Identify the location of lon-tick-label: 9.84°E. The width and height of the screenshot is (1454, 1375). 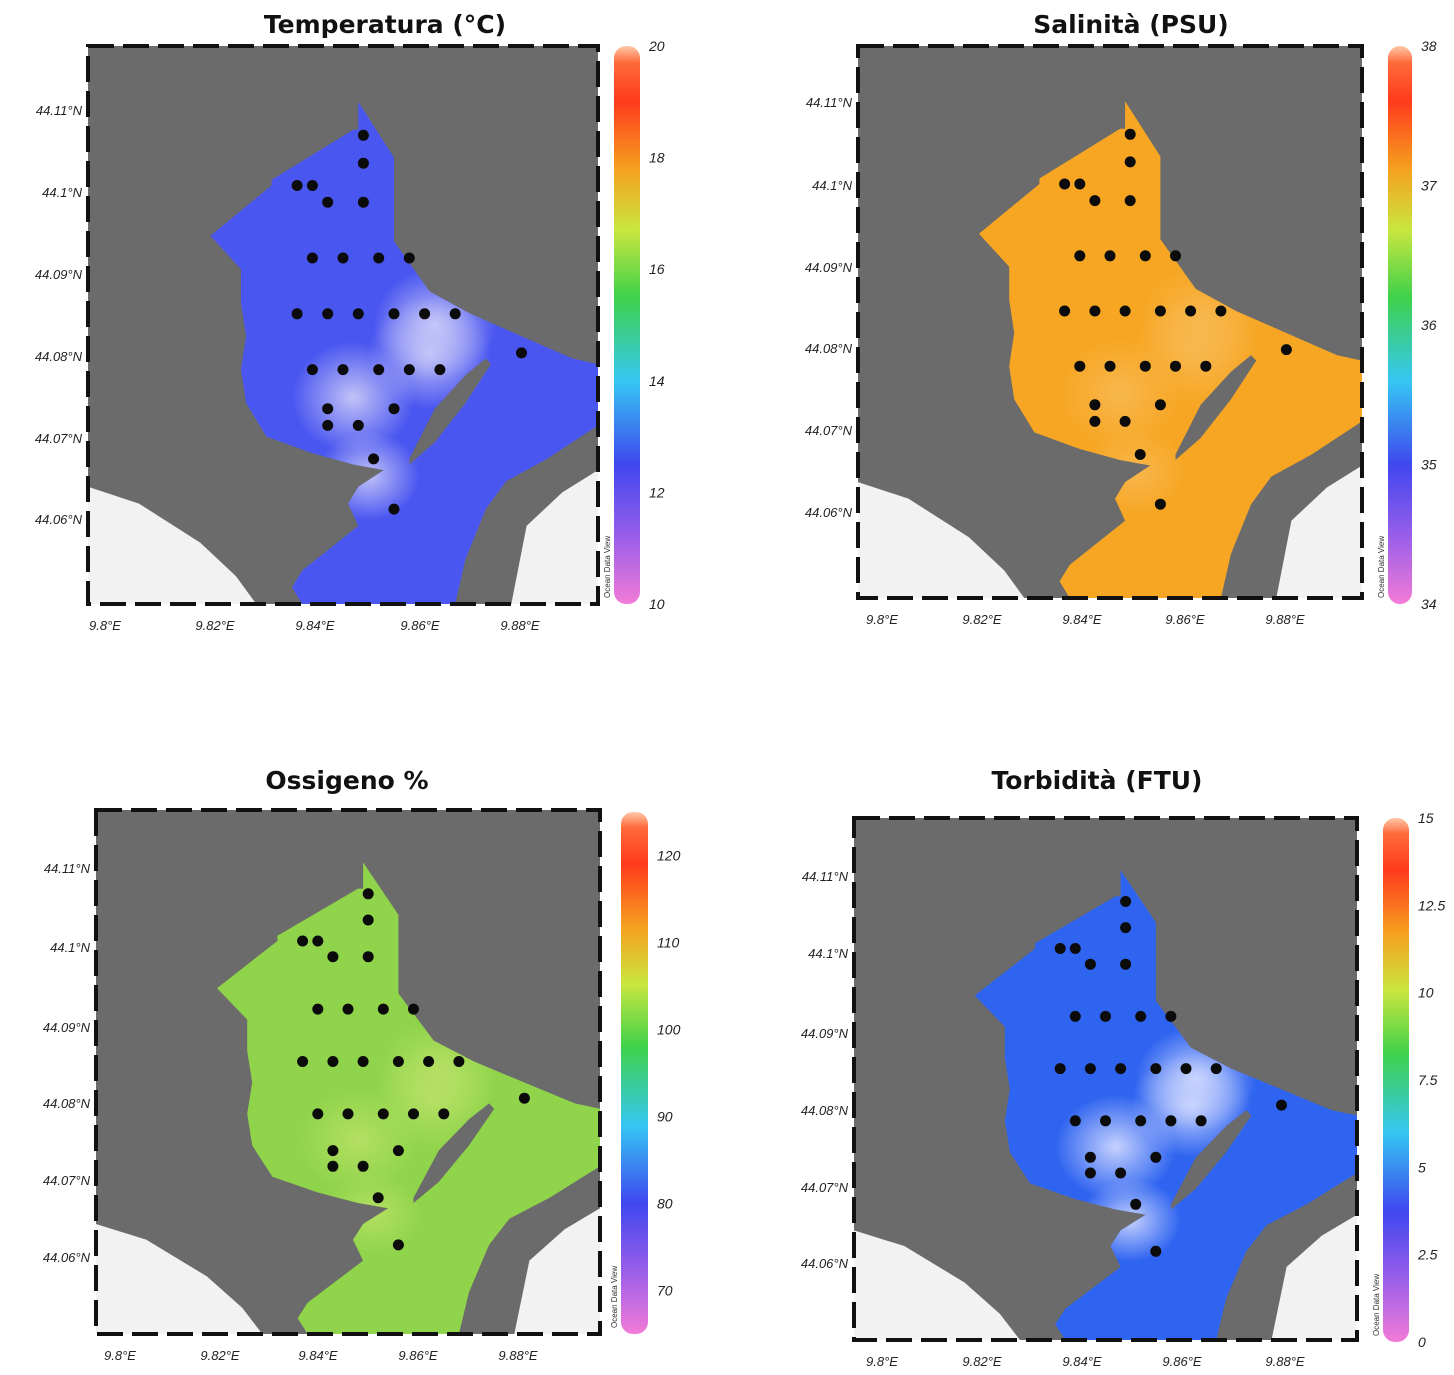
(1082, 619).